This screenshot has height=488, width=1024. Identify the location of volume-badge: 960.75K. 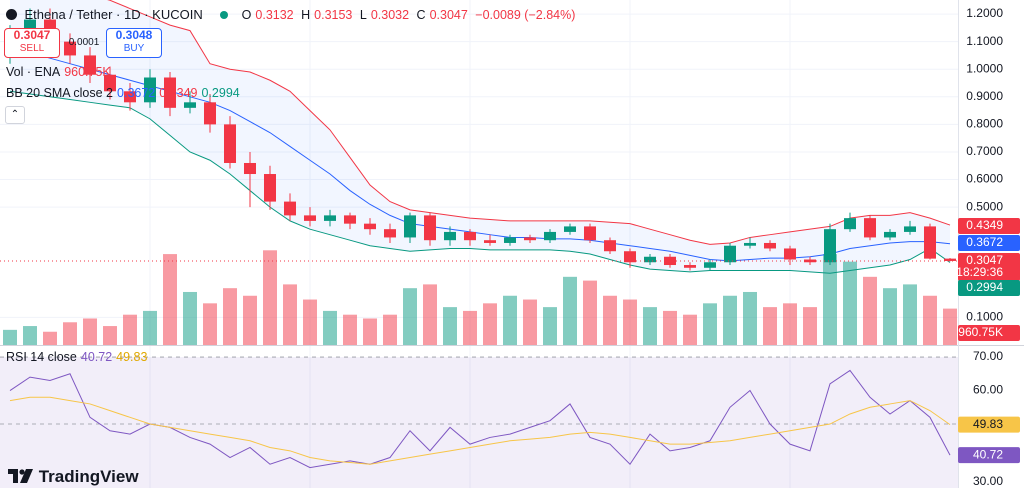
(980, 332).